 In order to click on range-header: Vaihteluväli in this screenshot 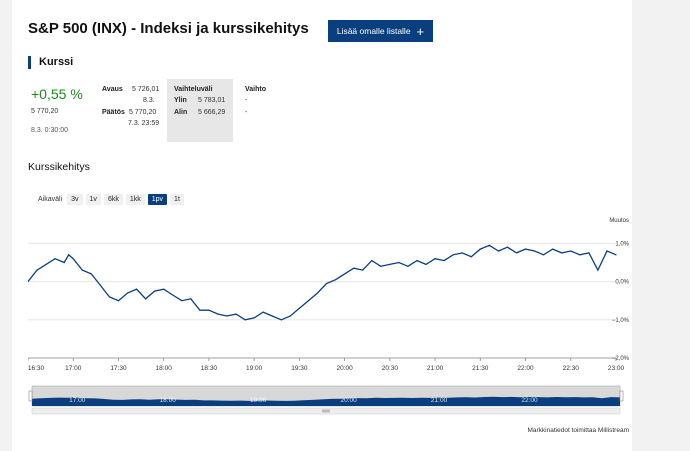, I will do `click(193, 89)`.